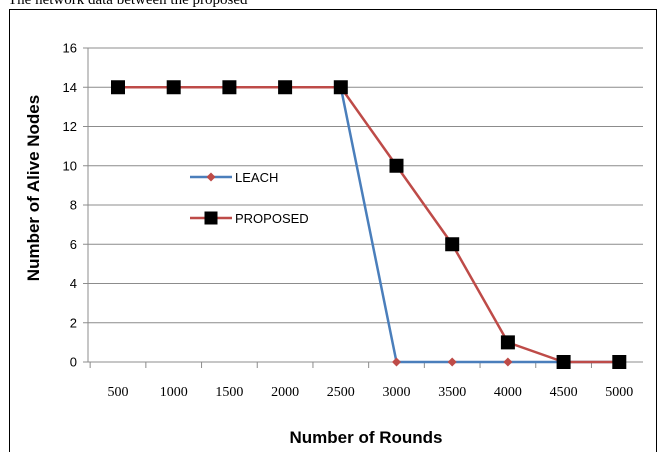  I want to click on x-tick-label: 1500, so click(229, 392).